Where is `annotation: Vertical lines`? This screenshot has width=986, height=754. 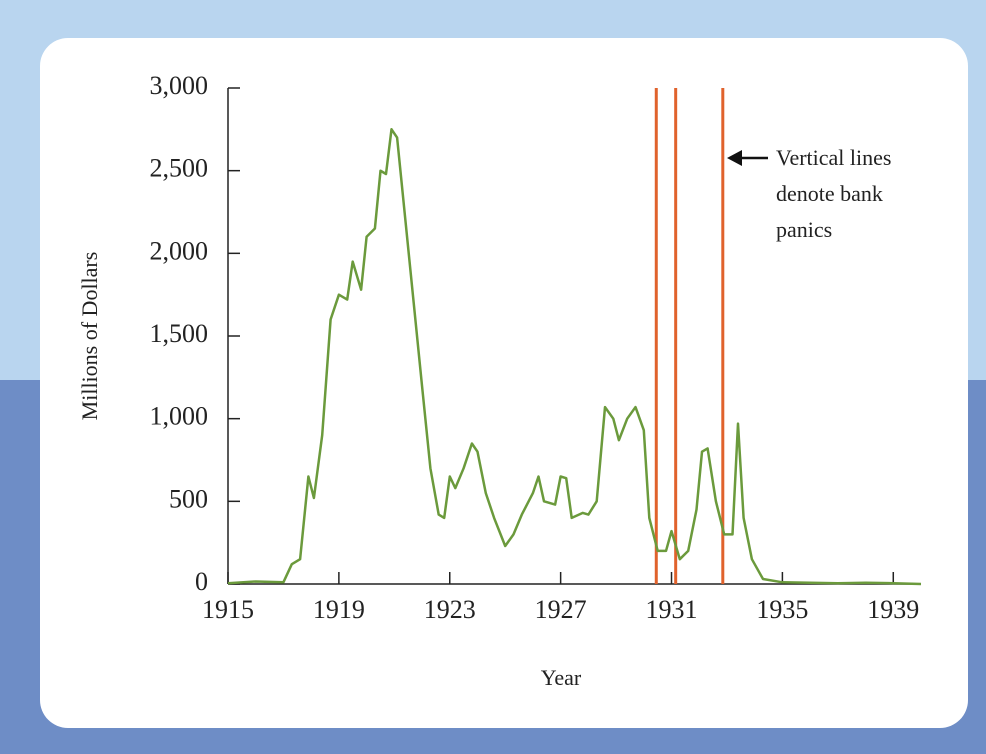 annotation: Vertical lines is located at coordinates (833, 157).